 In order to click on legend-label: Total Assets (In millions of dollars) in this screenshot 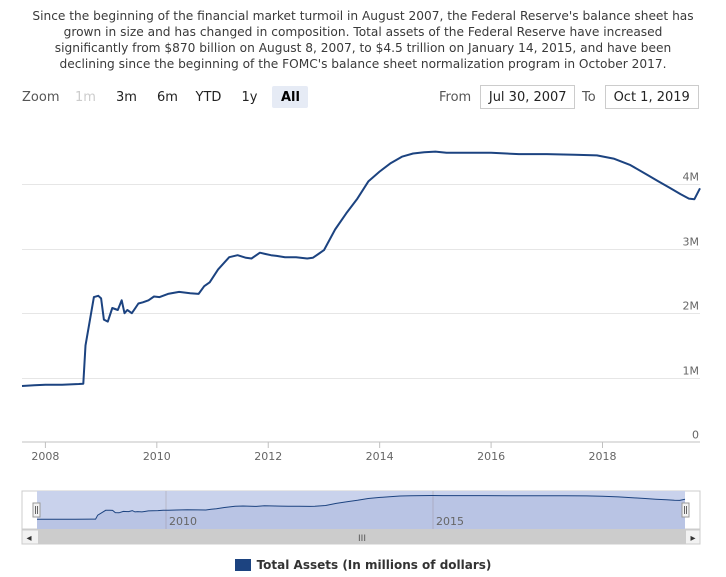, I will do `click(374, 565)`.